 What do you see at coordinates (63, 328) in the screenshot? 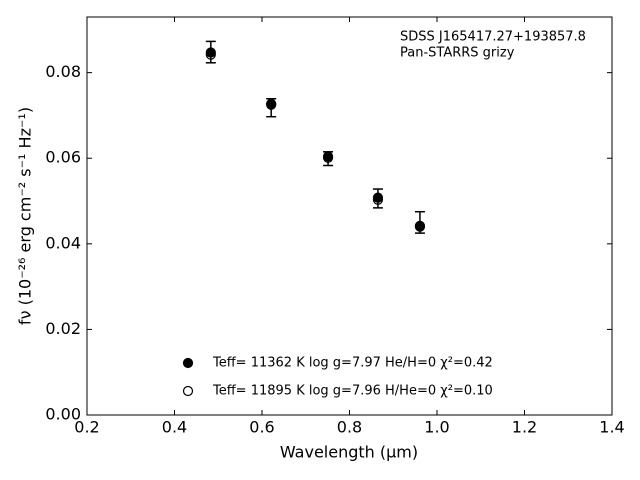
I see `y-tick-label: 0.02` at bounding box center [63, 328].